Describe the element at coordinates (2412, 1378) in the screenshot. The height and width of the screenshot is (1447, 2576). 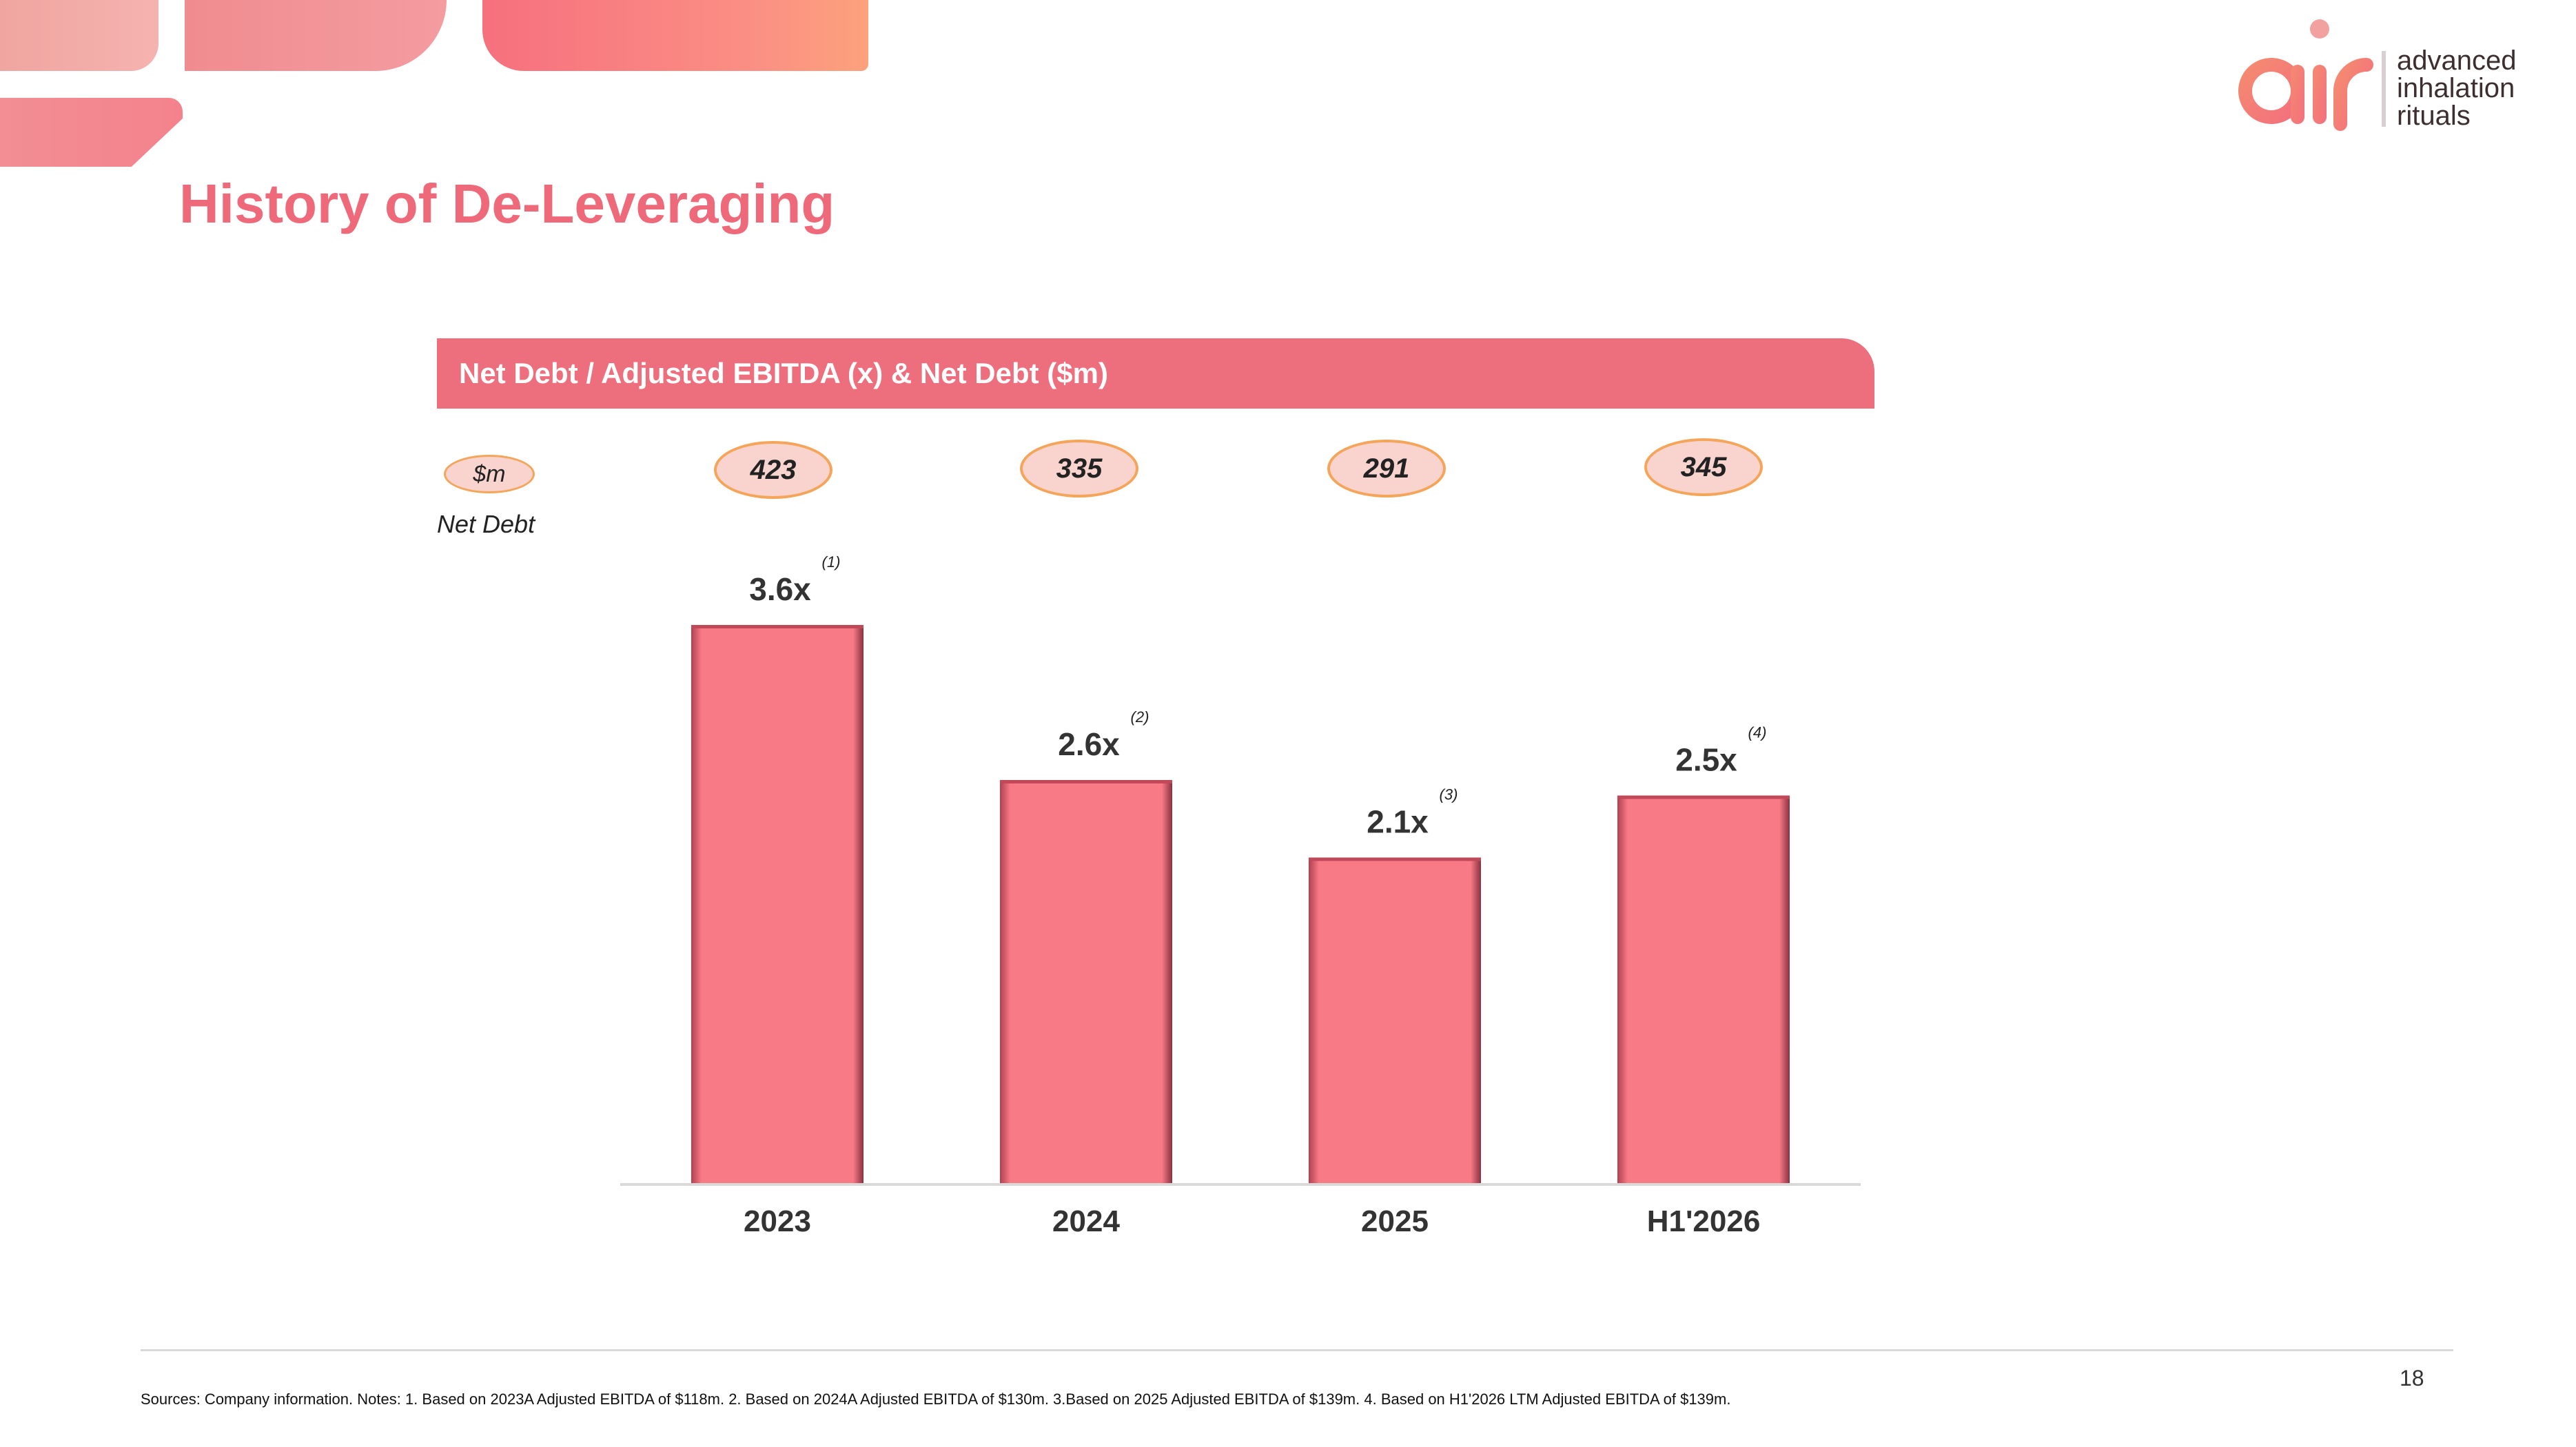
I see `page-number: 18` at that location.